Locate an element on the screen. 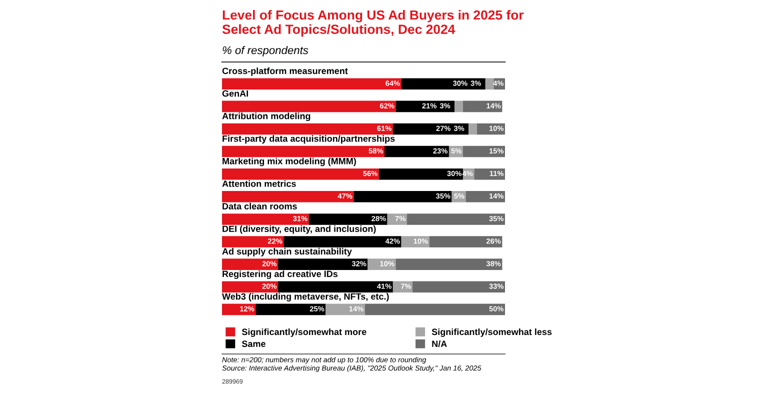  y-tick-label: Attention metrics is located at coordinates (259, 183).